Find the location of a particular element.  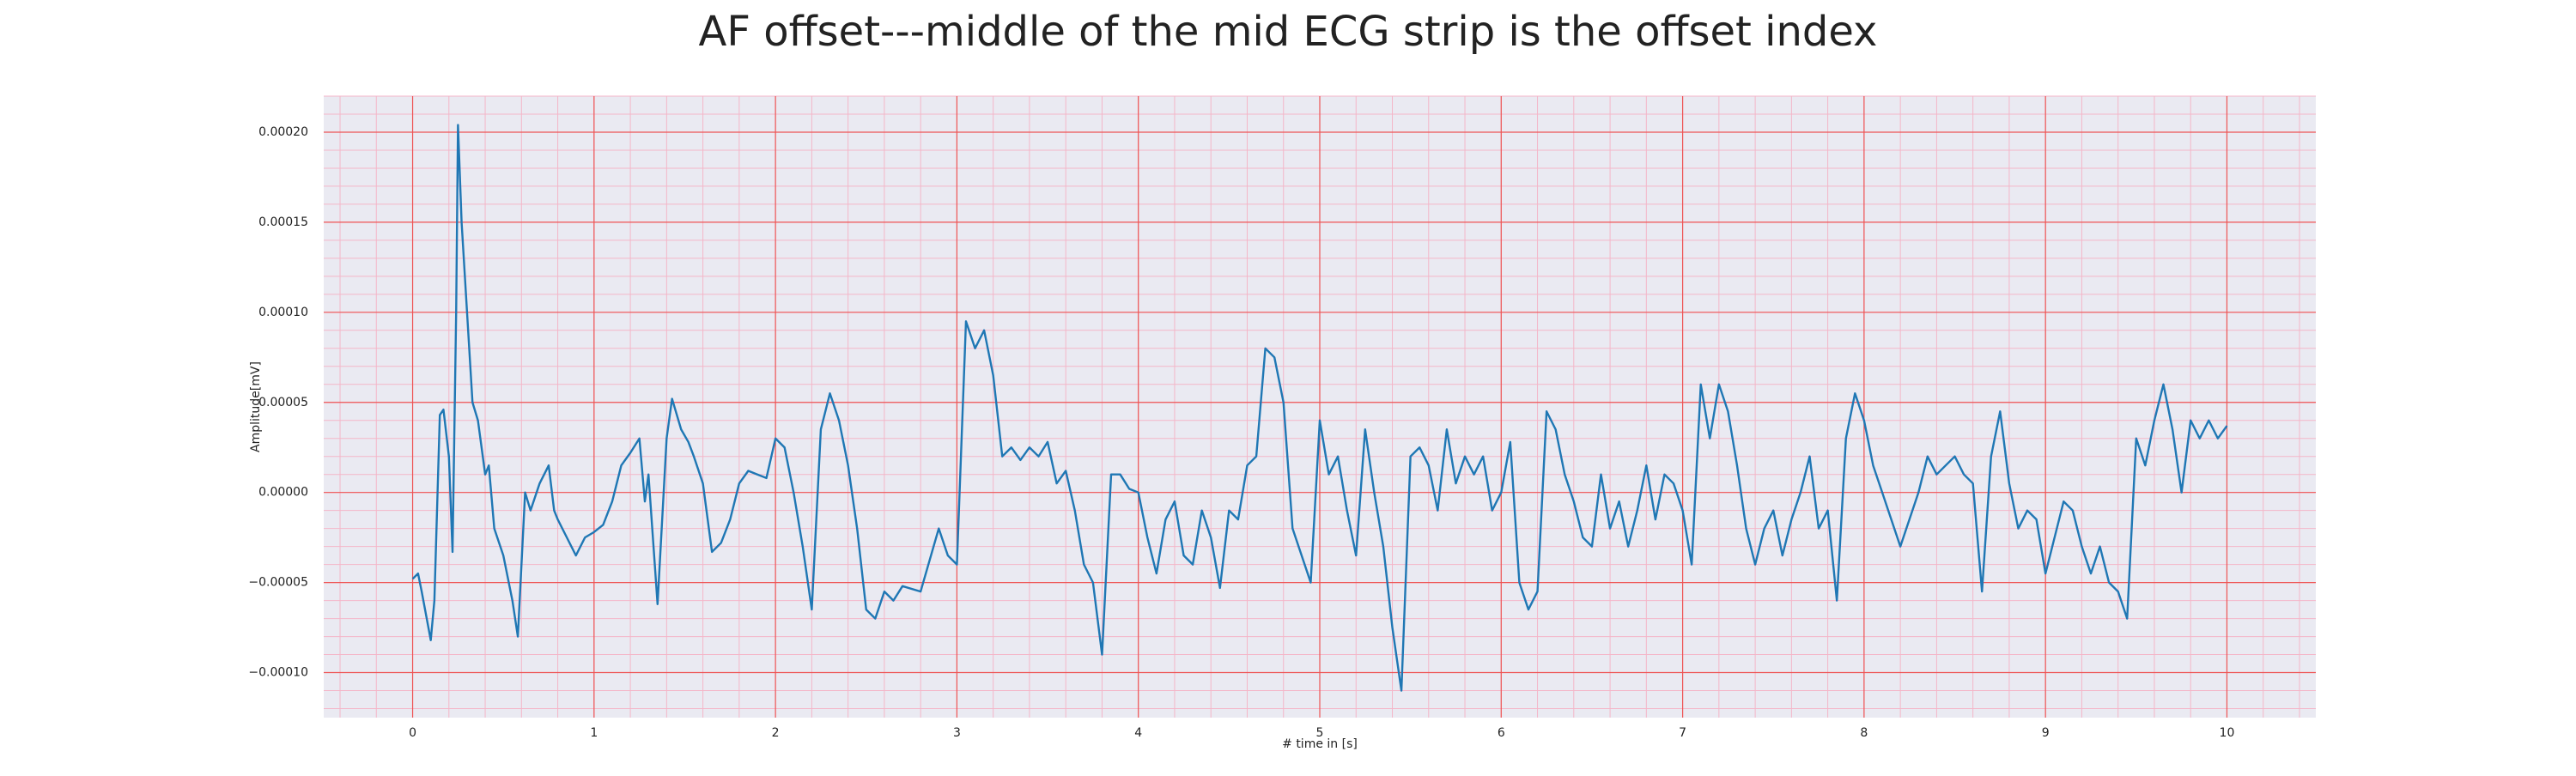

y-axis-label: Amplitude[mV] is located at coordinates (256, 406).